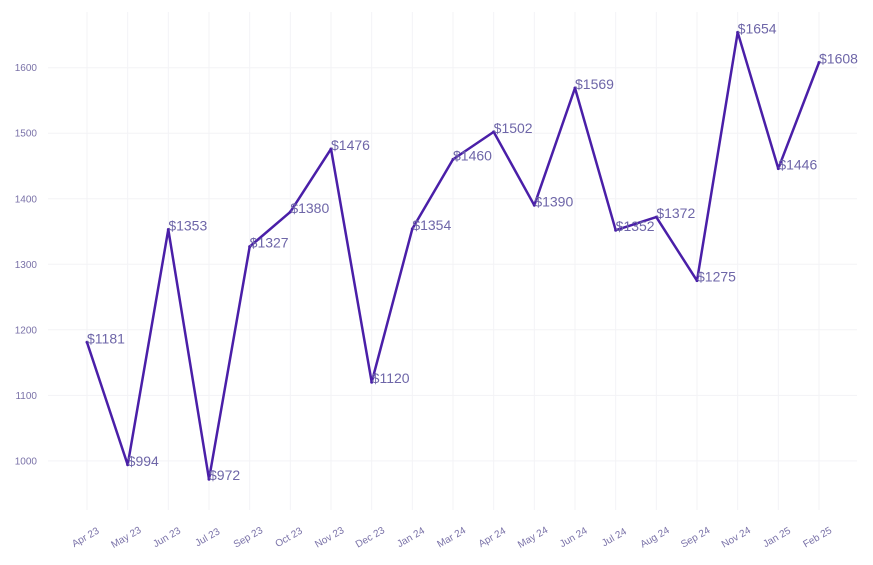 The width and height of the screenshot is (873, 565). Describe the element at coordinates (289, 537) in the screenshot. I see `x-tick-label: Oct 23` at that location.